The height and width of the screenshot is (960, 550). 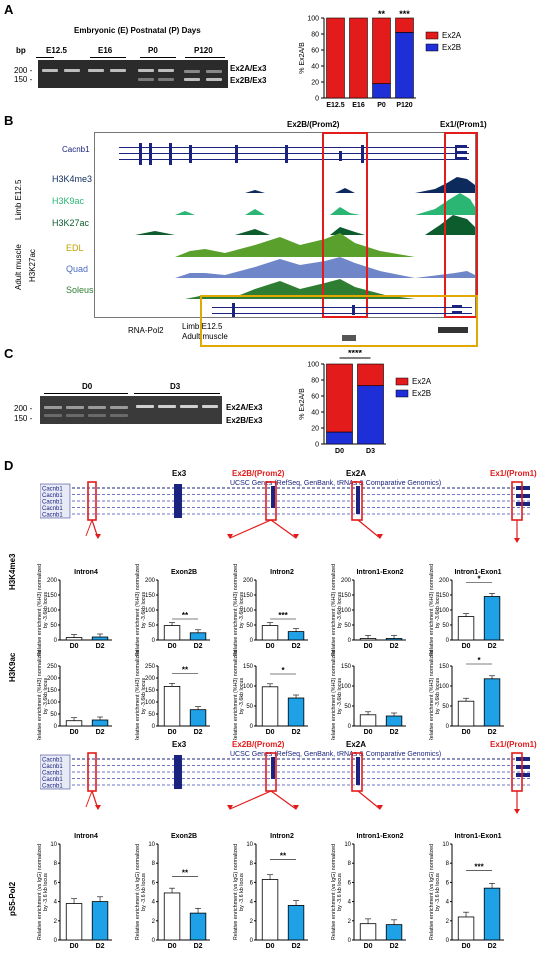 What do you see at coordinates (18, 199) in the screenshot?
I see `group-limb-label: Limb E12.5` at bounding box center [18, 199].